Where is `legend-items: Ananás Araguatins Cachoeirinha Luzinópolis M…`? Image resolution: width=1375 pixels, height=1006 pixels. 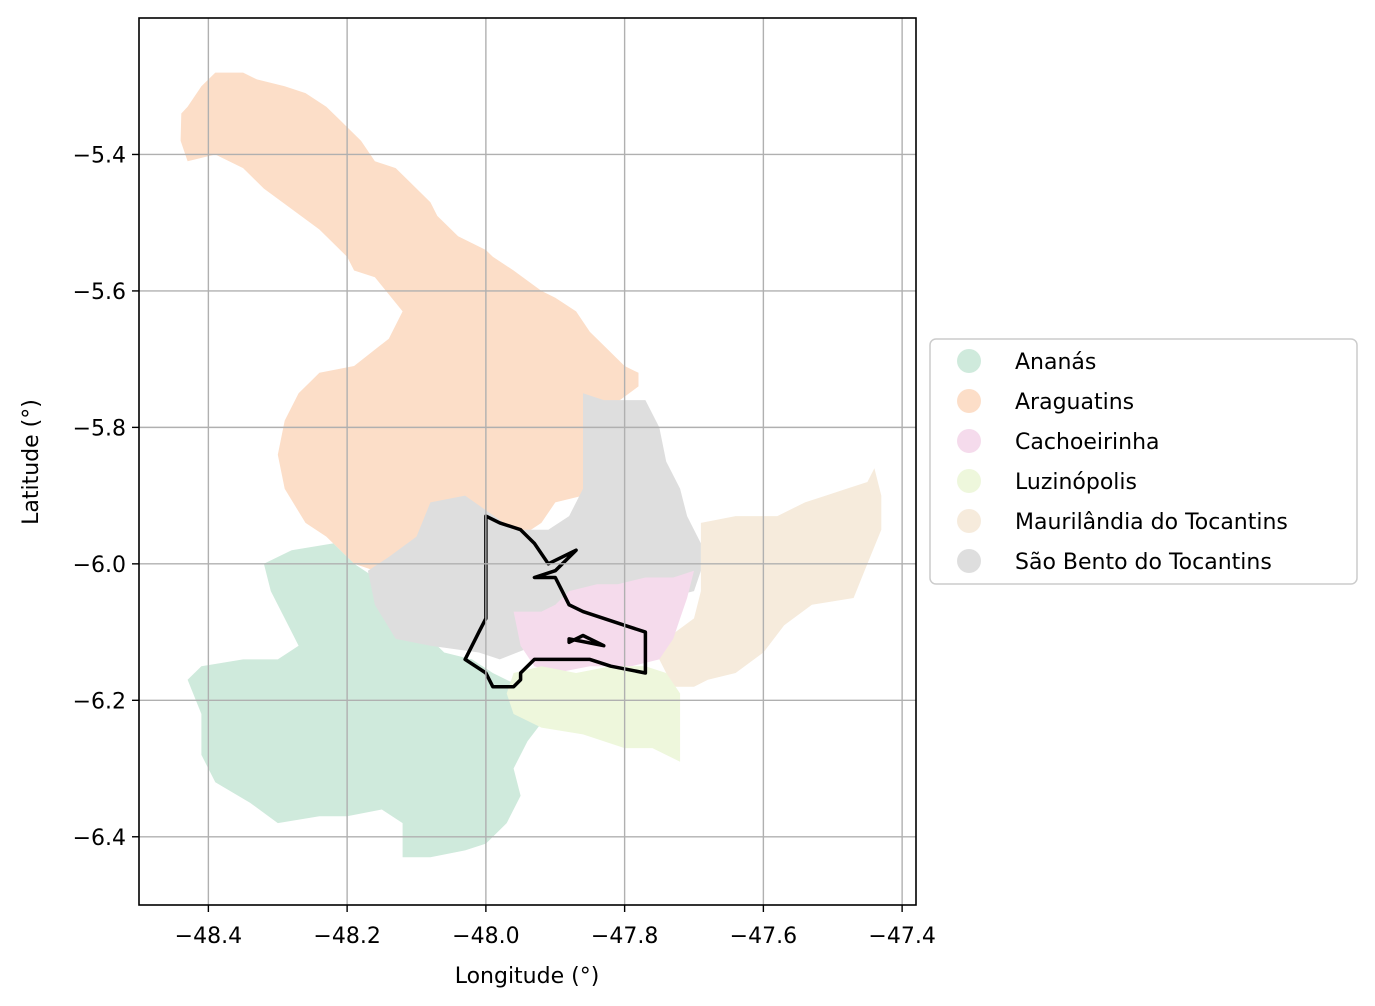 legend-items: Ananás Araguatins Cachoeirinha Luzinópolis M… is located at coordinates (1122, 462).